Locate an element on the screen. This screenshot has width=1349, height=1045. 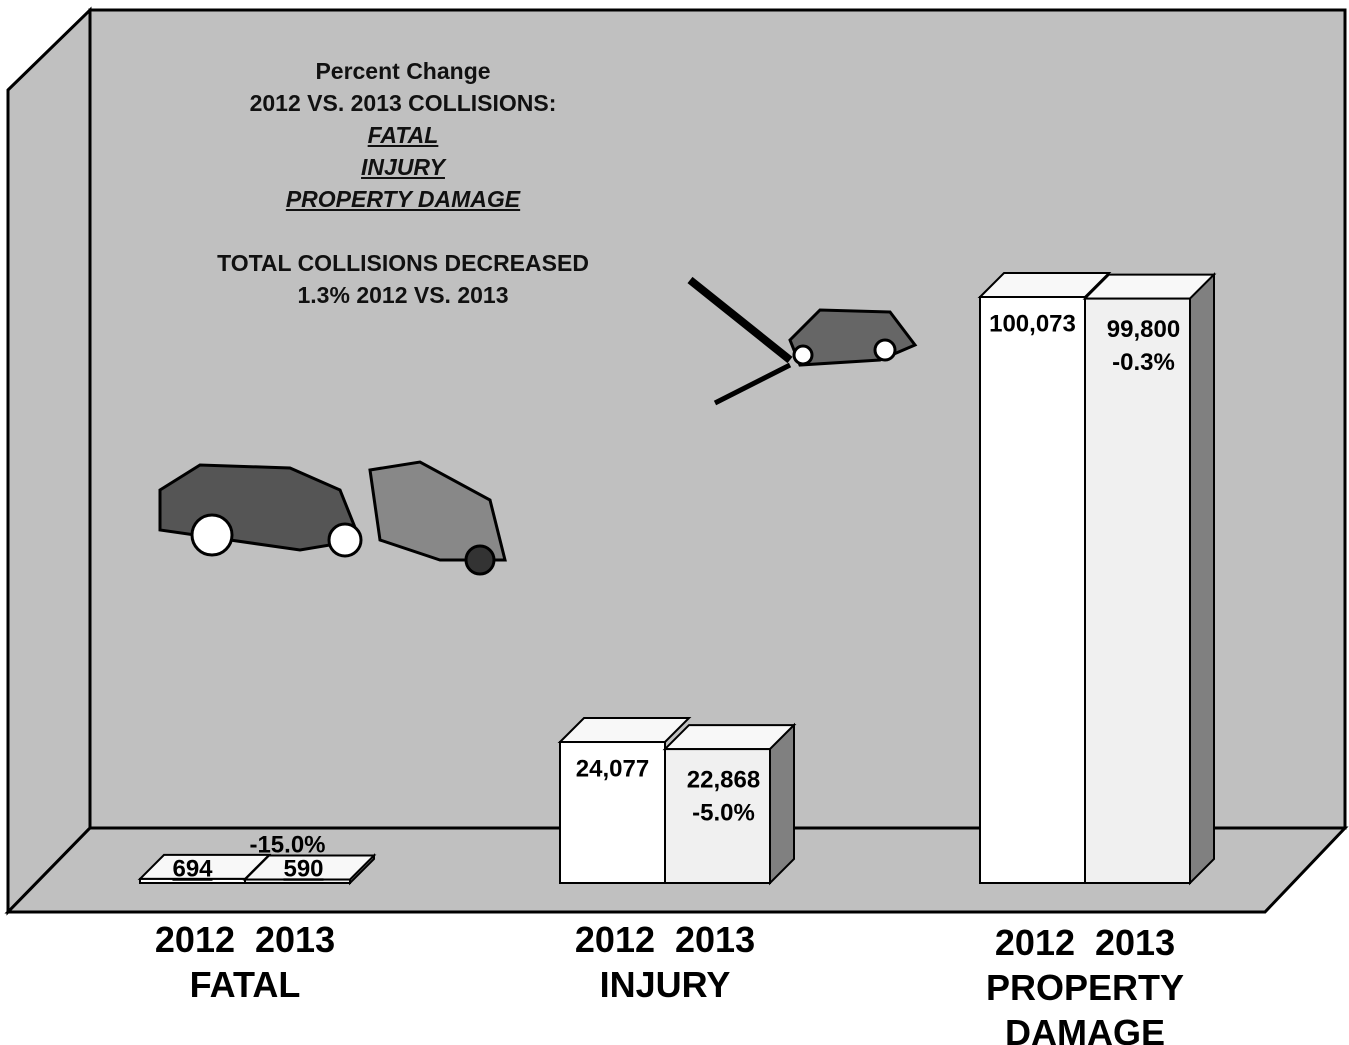
value-label: 99,800 is located at coordinates (1143, 329).